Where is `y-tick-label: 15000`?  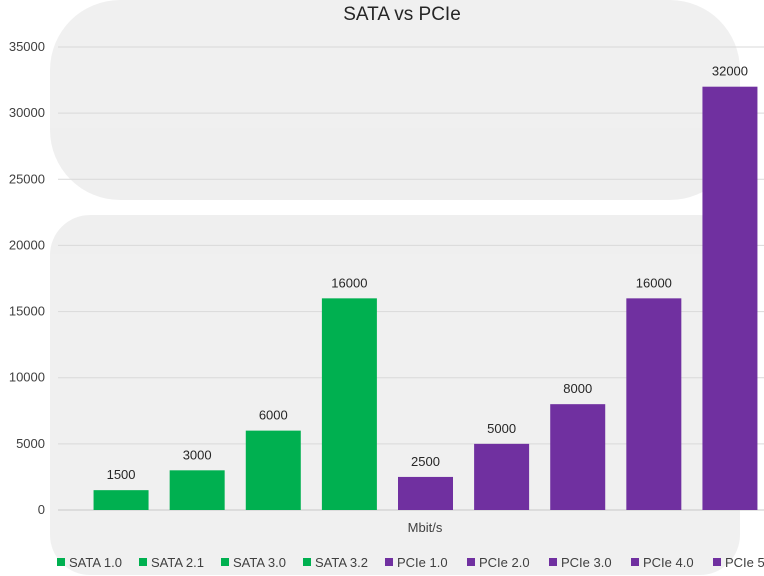
y-tick-label: 15000 is located at coordinates (27, 311).